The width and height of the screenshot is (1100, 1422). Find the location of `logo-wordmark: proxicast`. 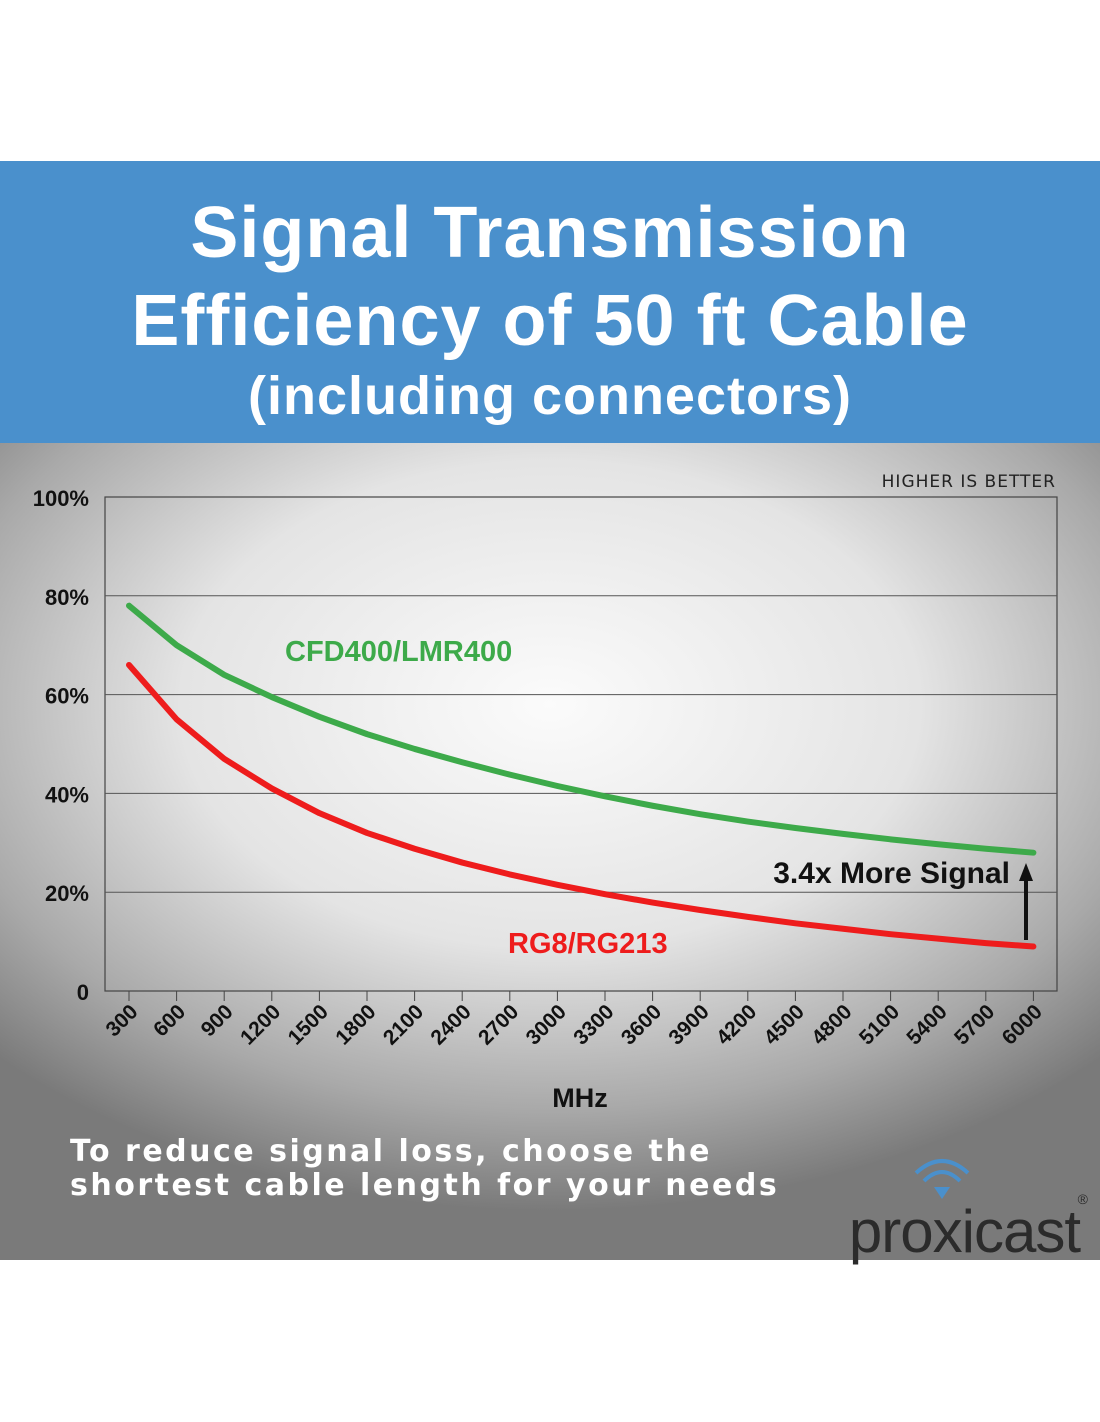

logo-wordmark: proxicast is located at coordinates (964, 1231).